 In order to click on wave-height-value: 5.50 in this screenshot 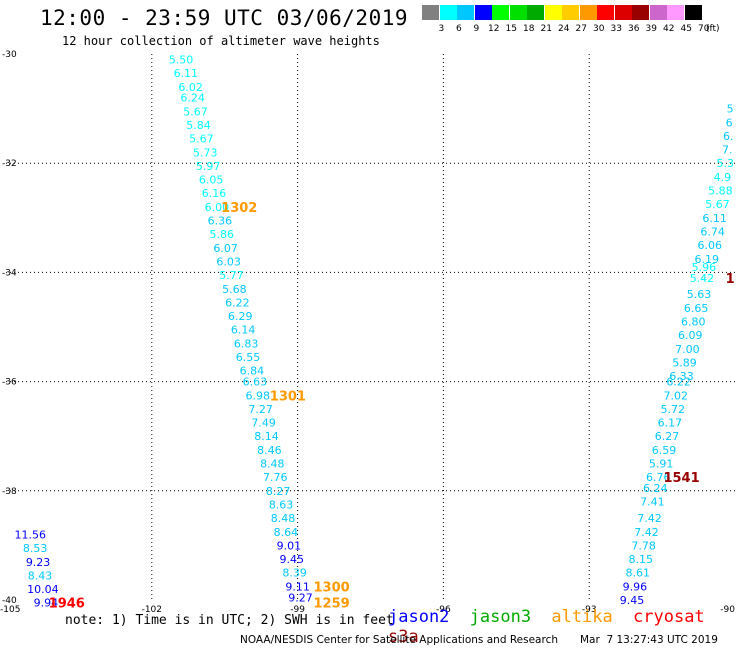, I will do `click(181, 59)`.